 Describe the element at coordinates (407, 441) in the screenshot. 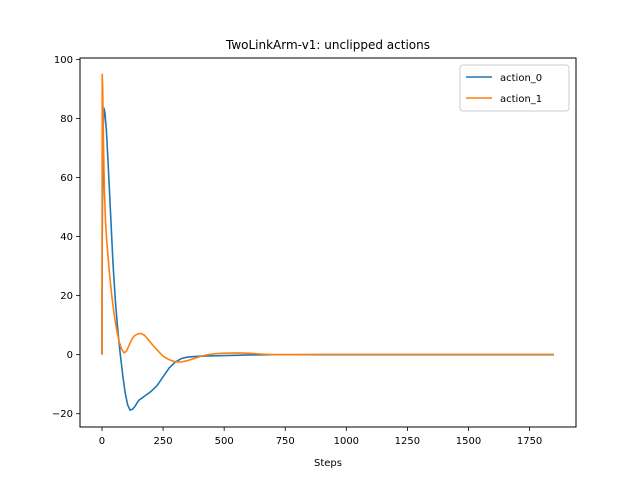

I see `x-tick-label: 1250` at that location.